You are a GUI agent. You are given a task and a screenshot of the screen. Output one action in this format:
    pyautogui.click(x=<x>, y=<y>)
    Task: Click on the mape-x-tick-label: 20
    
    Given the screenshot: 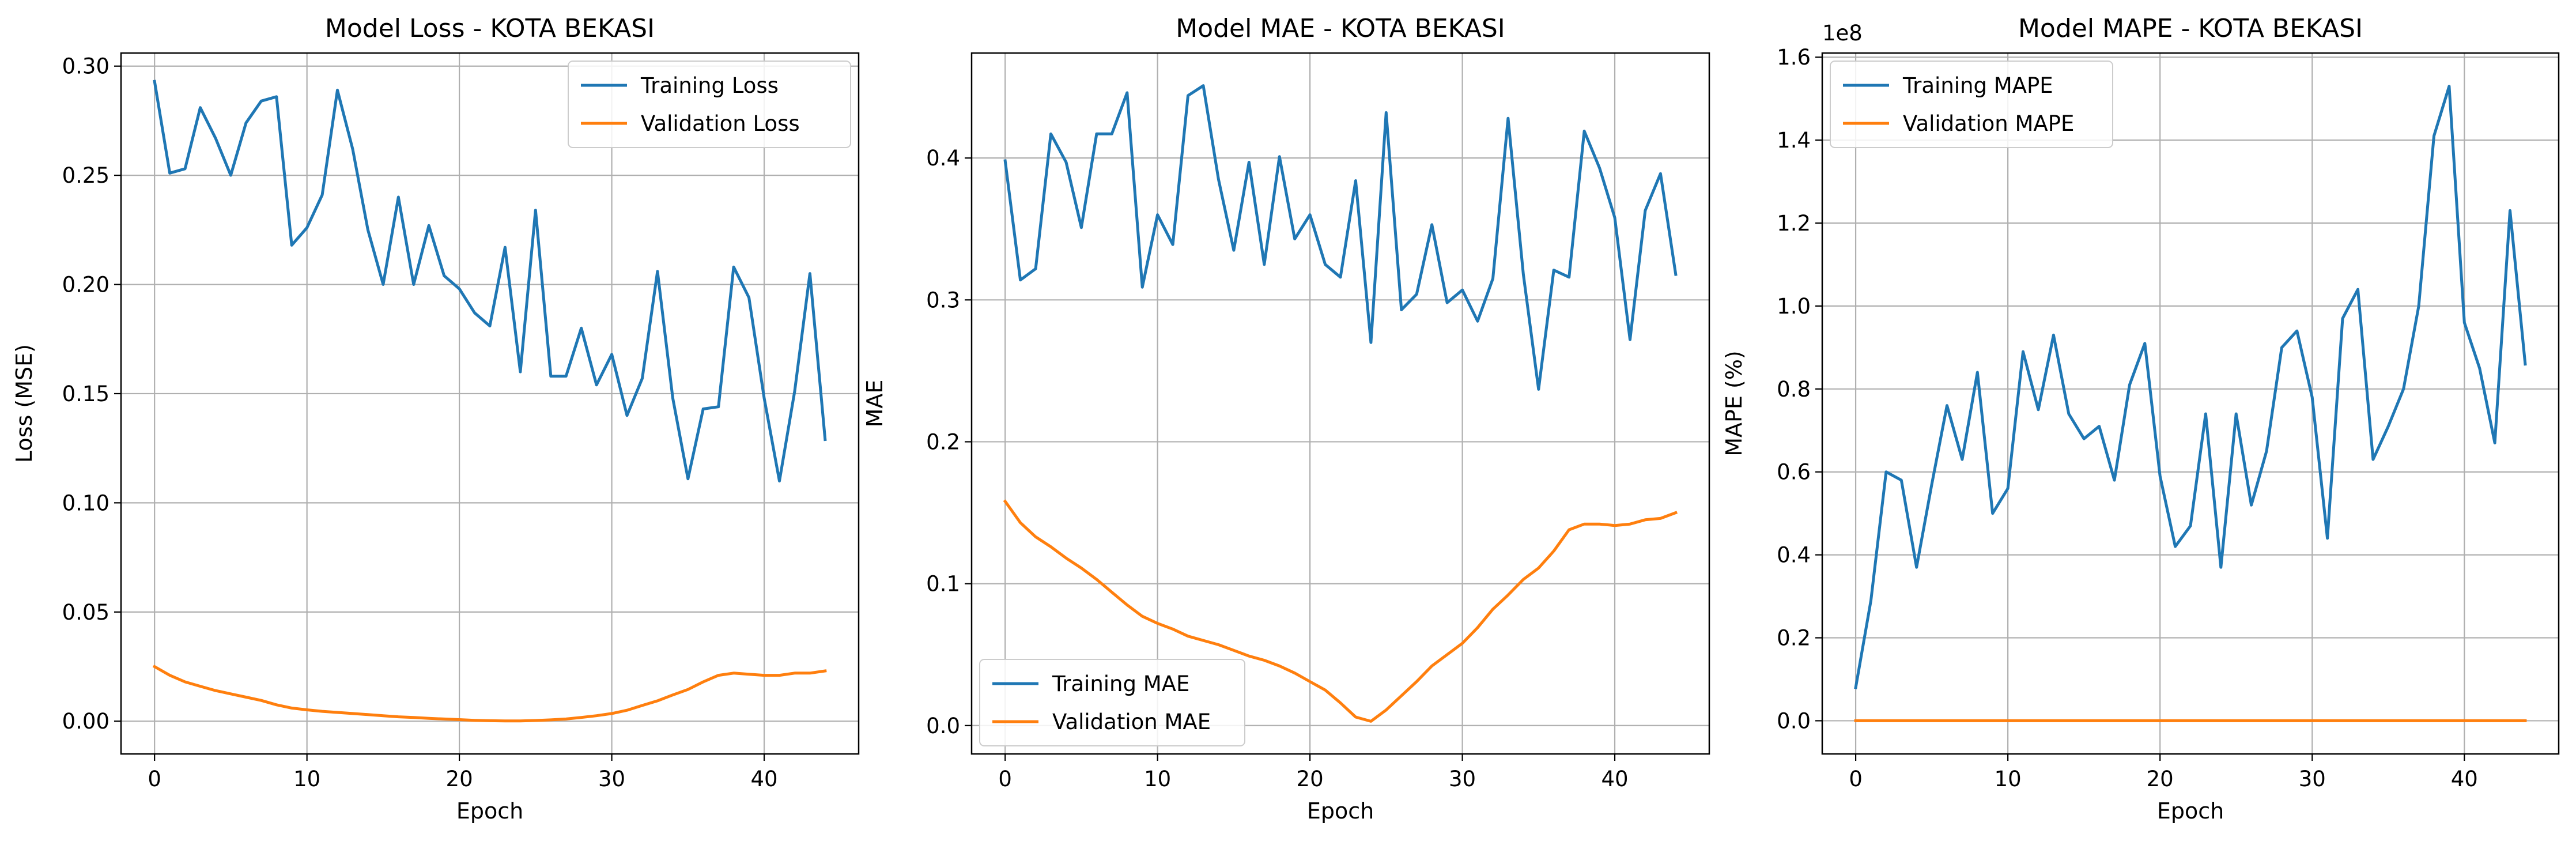 What is the action you would take?
    pyautogui.click(x=2160, y=779)
    